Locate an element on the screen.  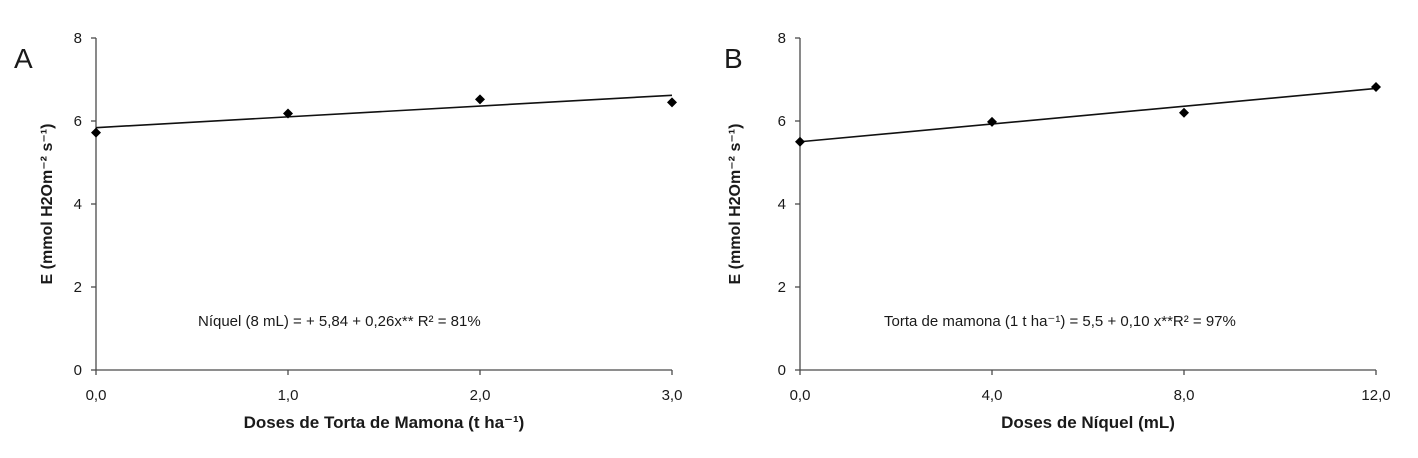
x-tick-label: 2,0 is located at coordinates (480, 395).